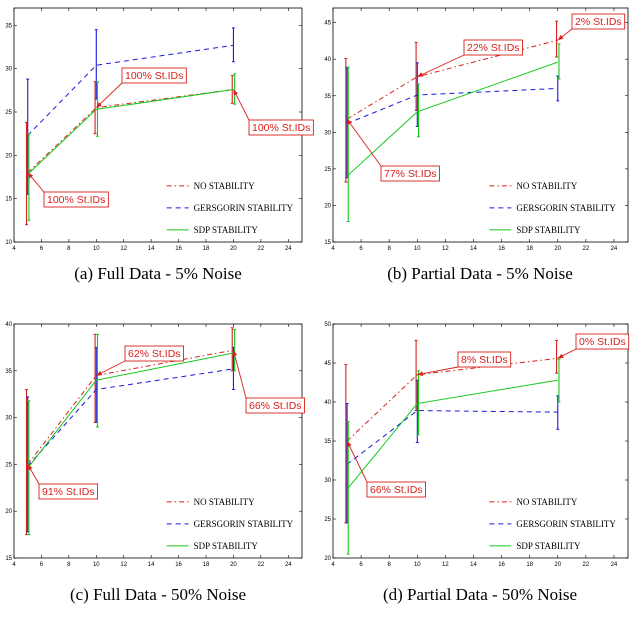 The width and height of the screenshot is (633, 631). Describe the element at coordinates (327, 325) in the screenshot. I see `y-tick-label: 50` at that location.